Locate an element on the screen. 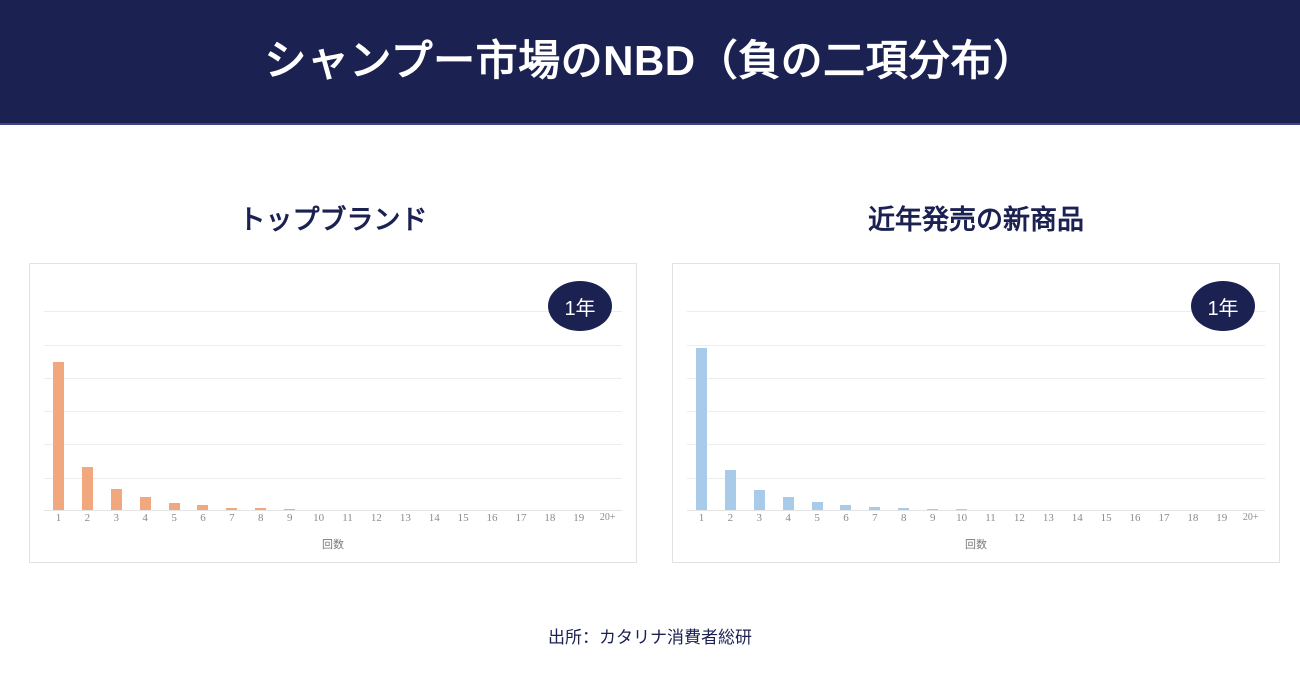 Image resolution: width=1300 pixels, height=675 pixels. x-axis-left: 1 2 3 4 5 6 7 8 9 10 11 12 13 14 15 16 17 18 19 20+ is located at coordinates (333, 518).